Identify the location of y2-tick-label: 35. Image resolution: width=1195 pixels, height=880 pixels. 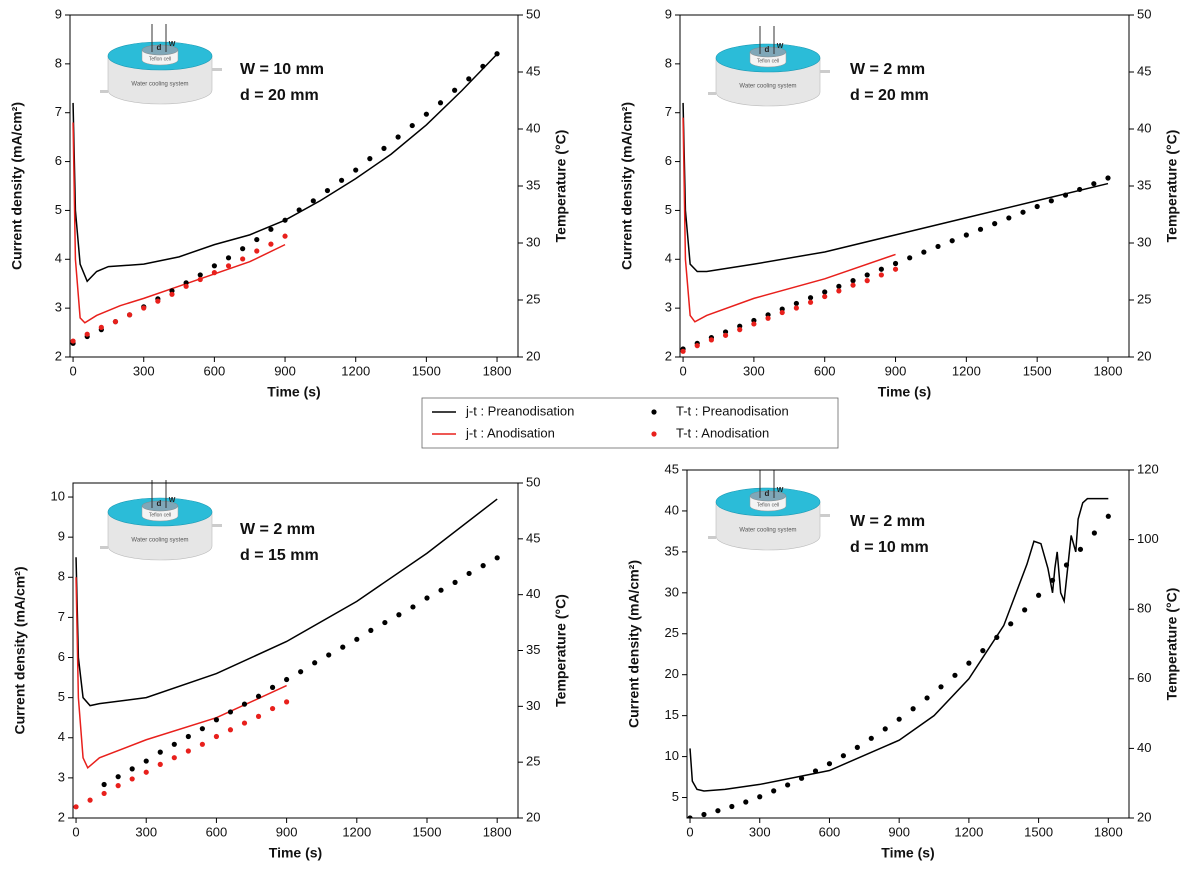
(533, 649).